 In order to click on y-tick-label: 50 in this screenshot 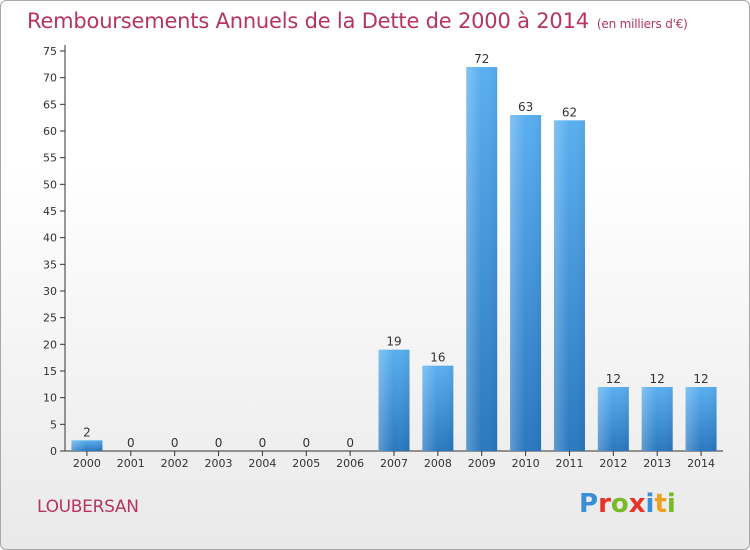, I will do `click(50, 184)`.